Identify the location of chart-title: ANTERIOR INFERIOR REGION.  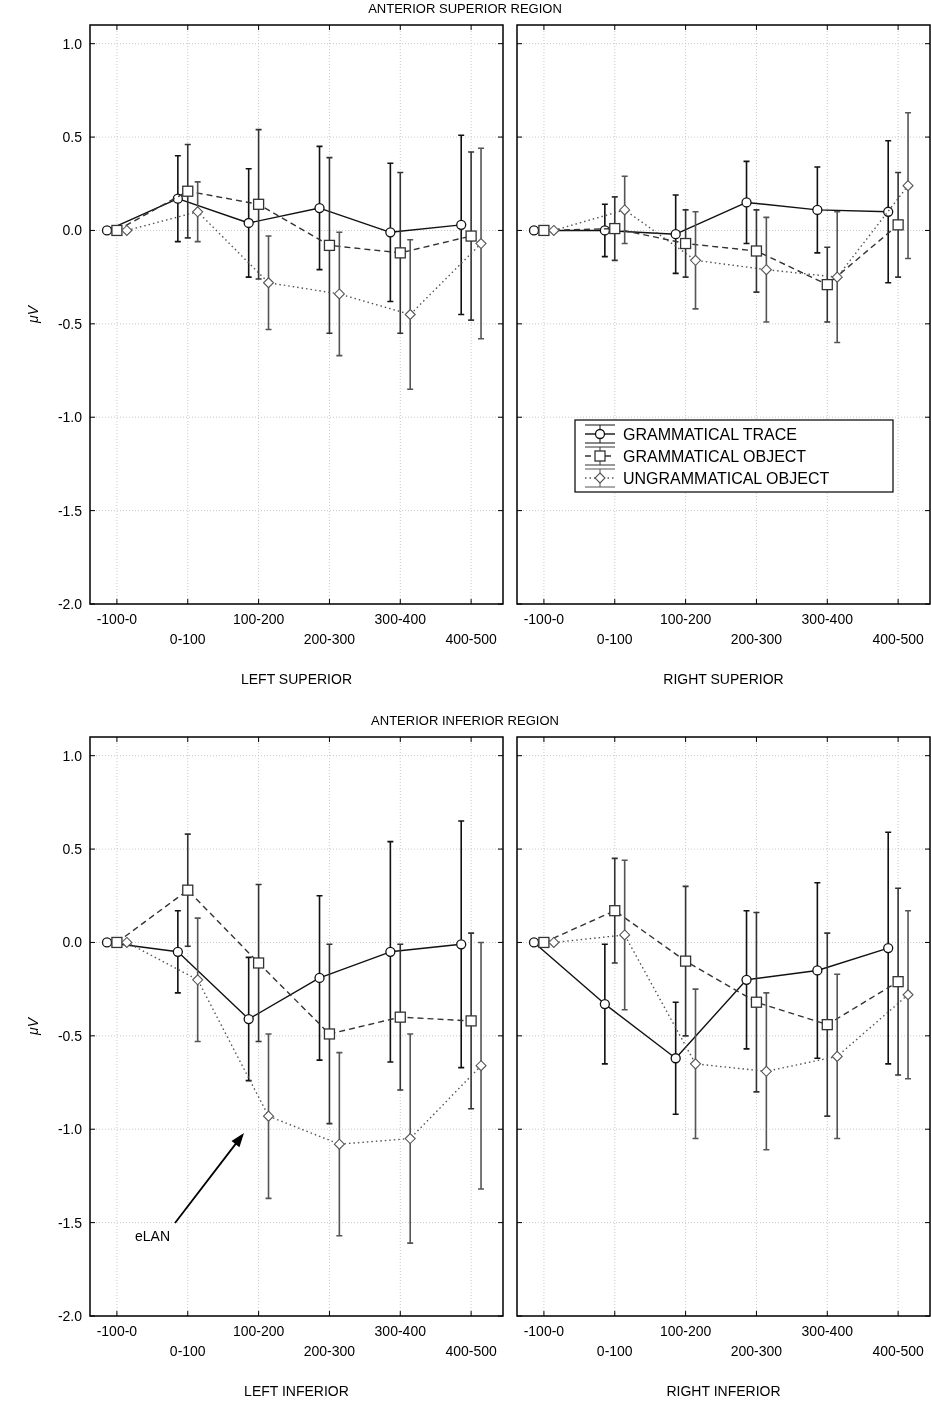
(465, 720).